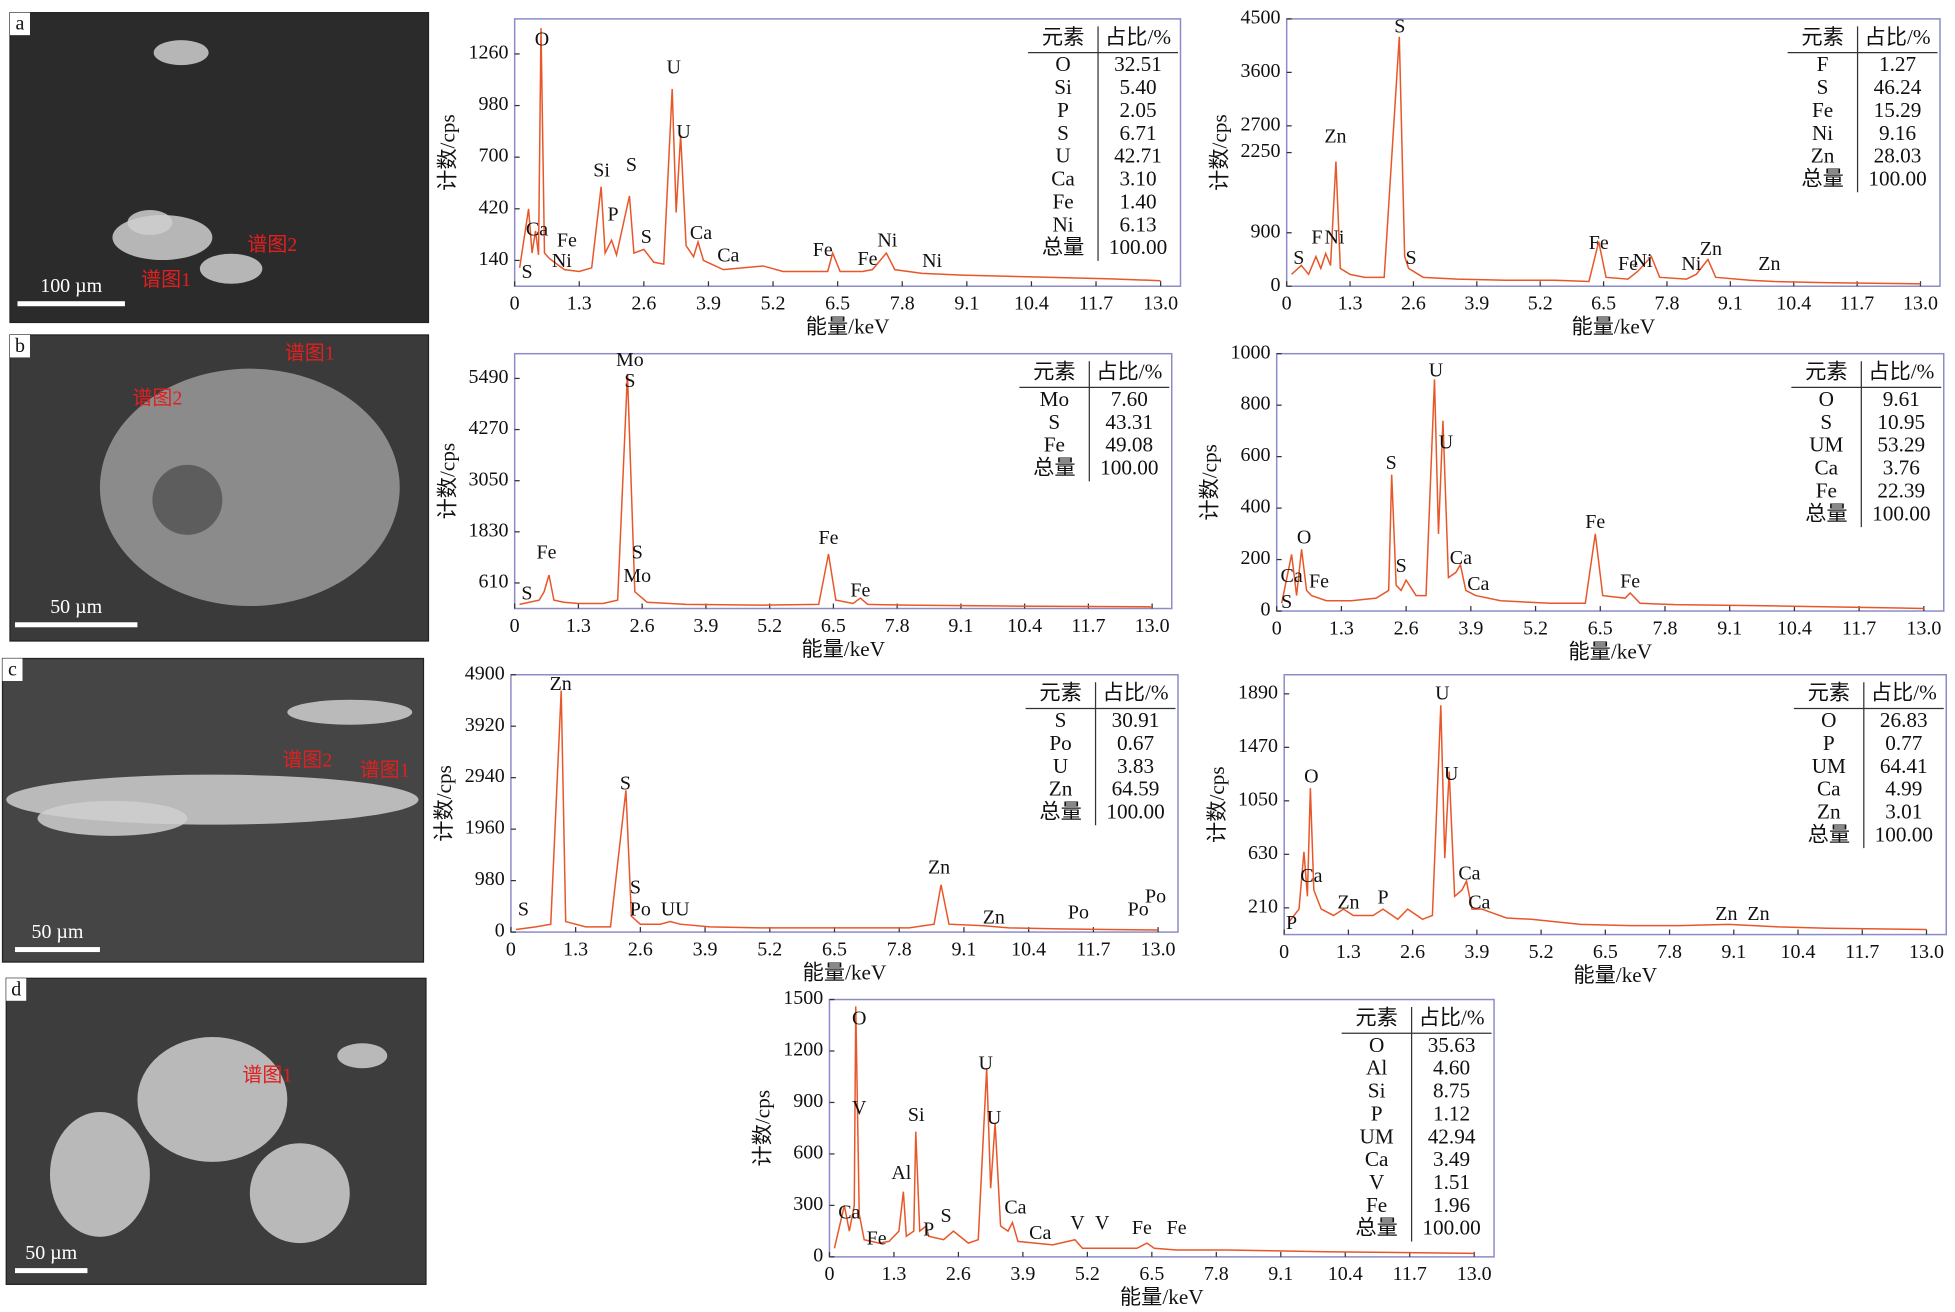  I want to click on table-cell: 46.24, so click(1898, 87).